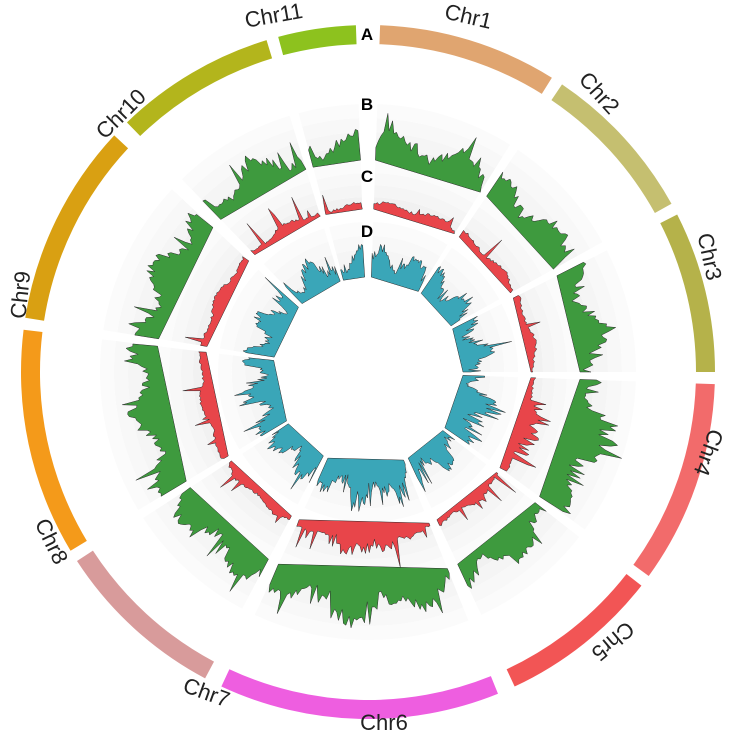  Describe the element at coordinates (674, 479) in the screenshot. I see `ideogram-chr4` at that location.